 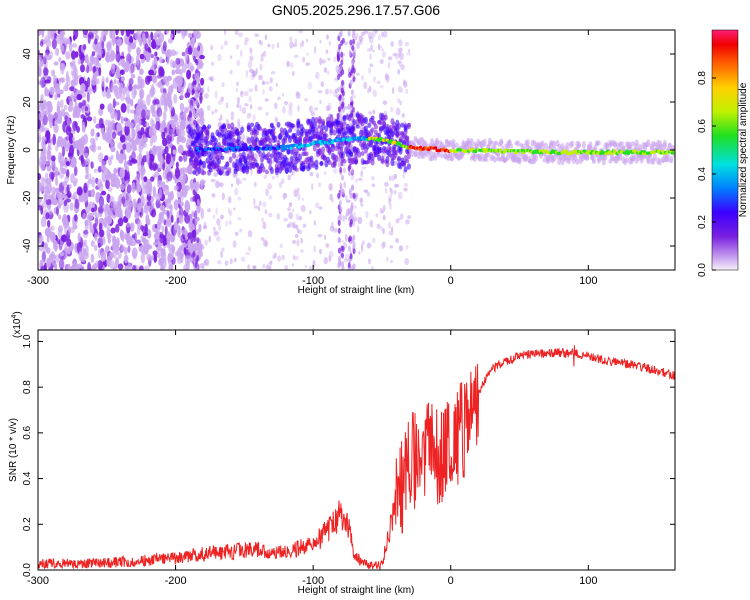 I want to click on spectrogram-y-tick-label: 0, so click(x=27, y=150).